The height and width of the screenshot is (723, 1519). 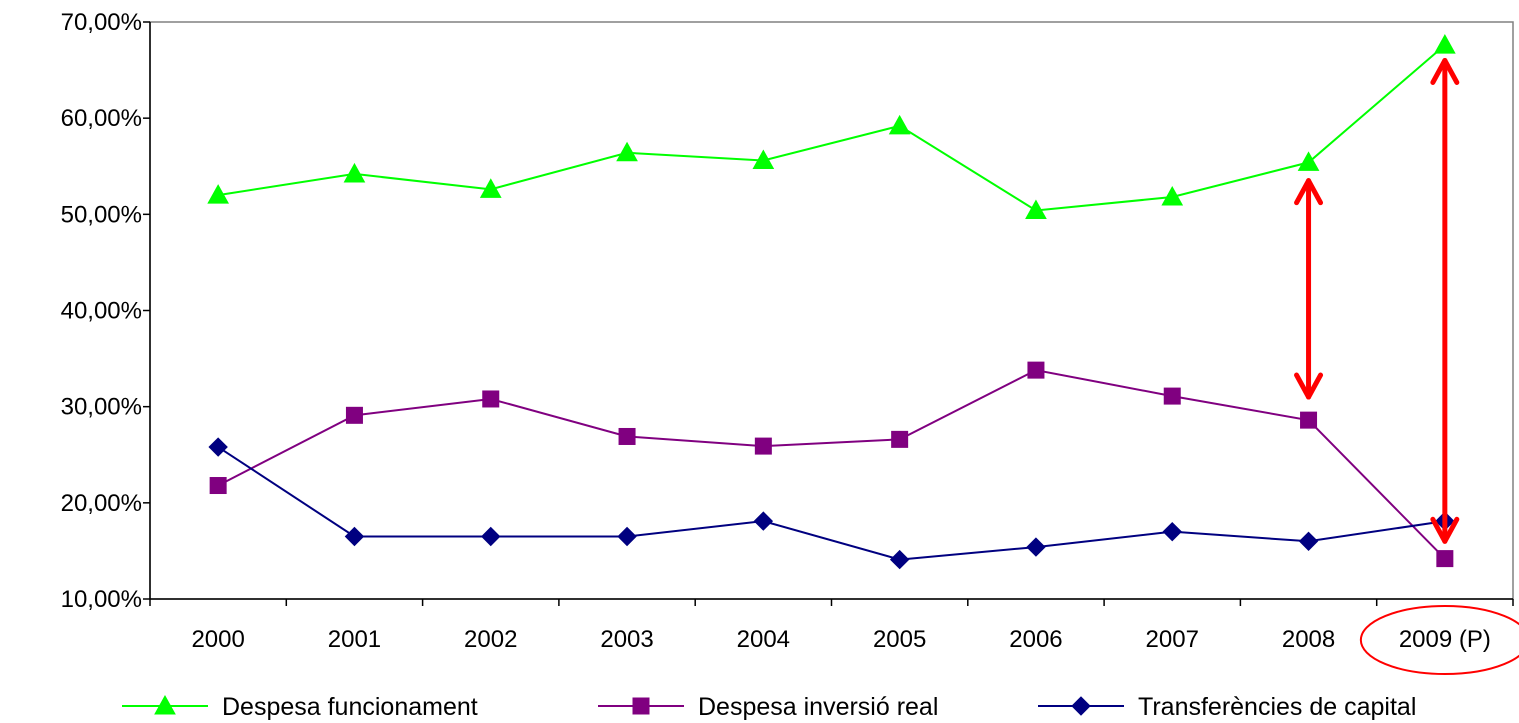 What do you see at coordinates (1172, 639) in the screenshot?
I see `x-tick-label: 2007` at bounding box center [1172, 639].